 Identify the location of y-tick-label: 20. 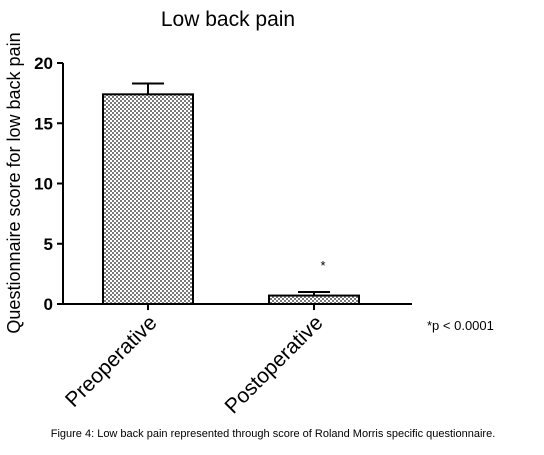
(43, 63).